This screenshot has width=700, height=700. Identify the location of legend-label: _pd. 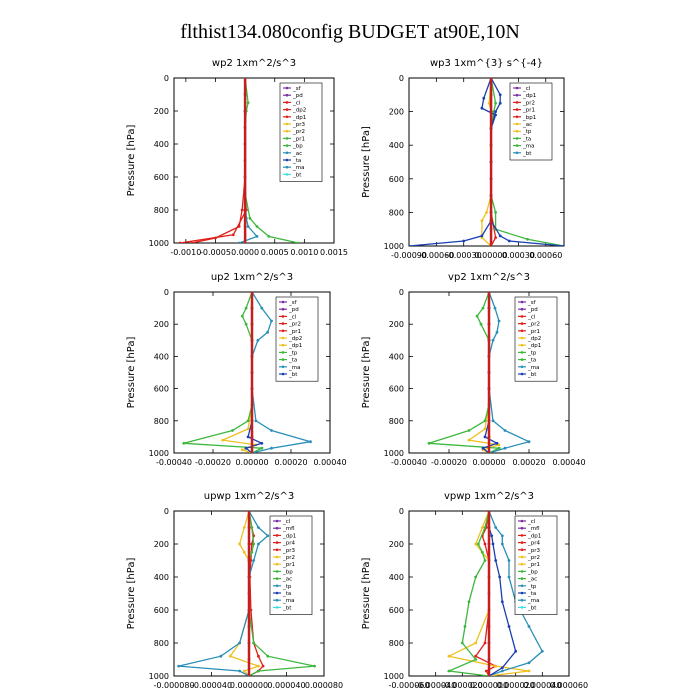
(293, 310).